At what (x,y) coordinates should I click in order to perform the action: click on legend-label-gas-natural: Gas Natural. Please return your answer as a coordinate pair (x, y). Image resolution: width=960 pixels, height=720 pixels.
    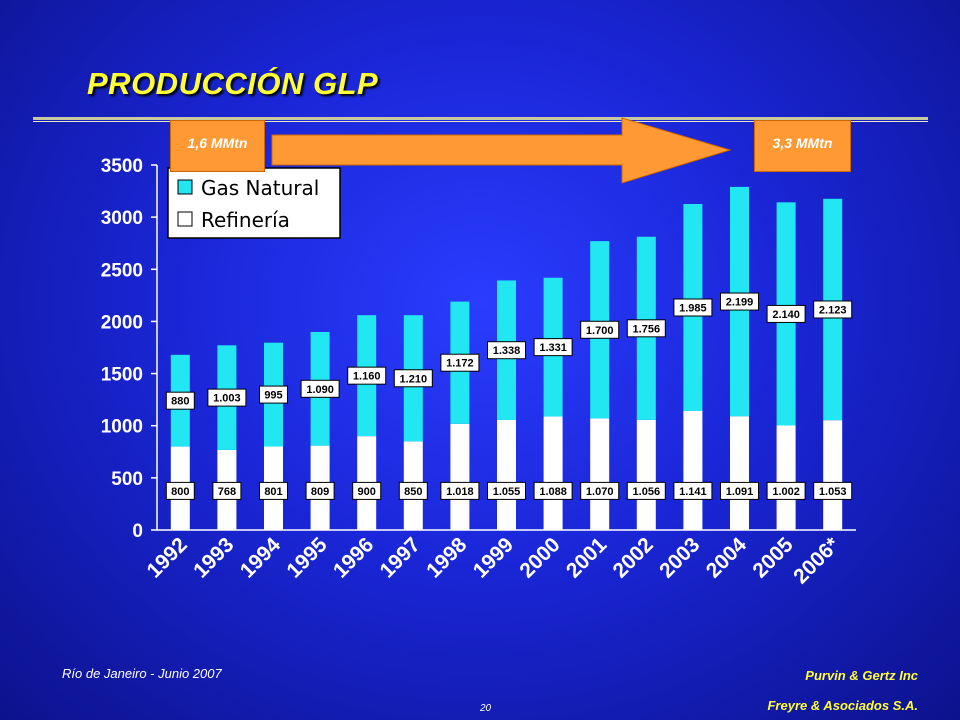
    Looking at the image, I should click on (260, 188).